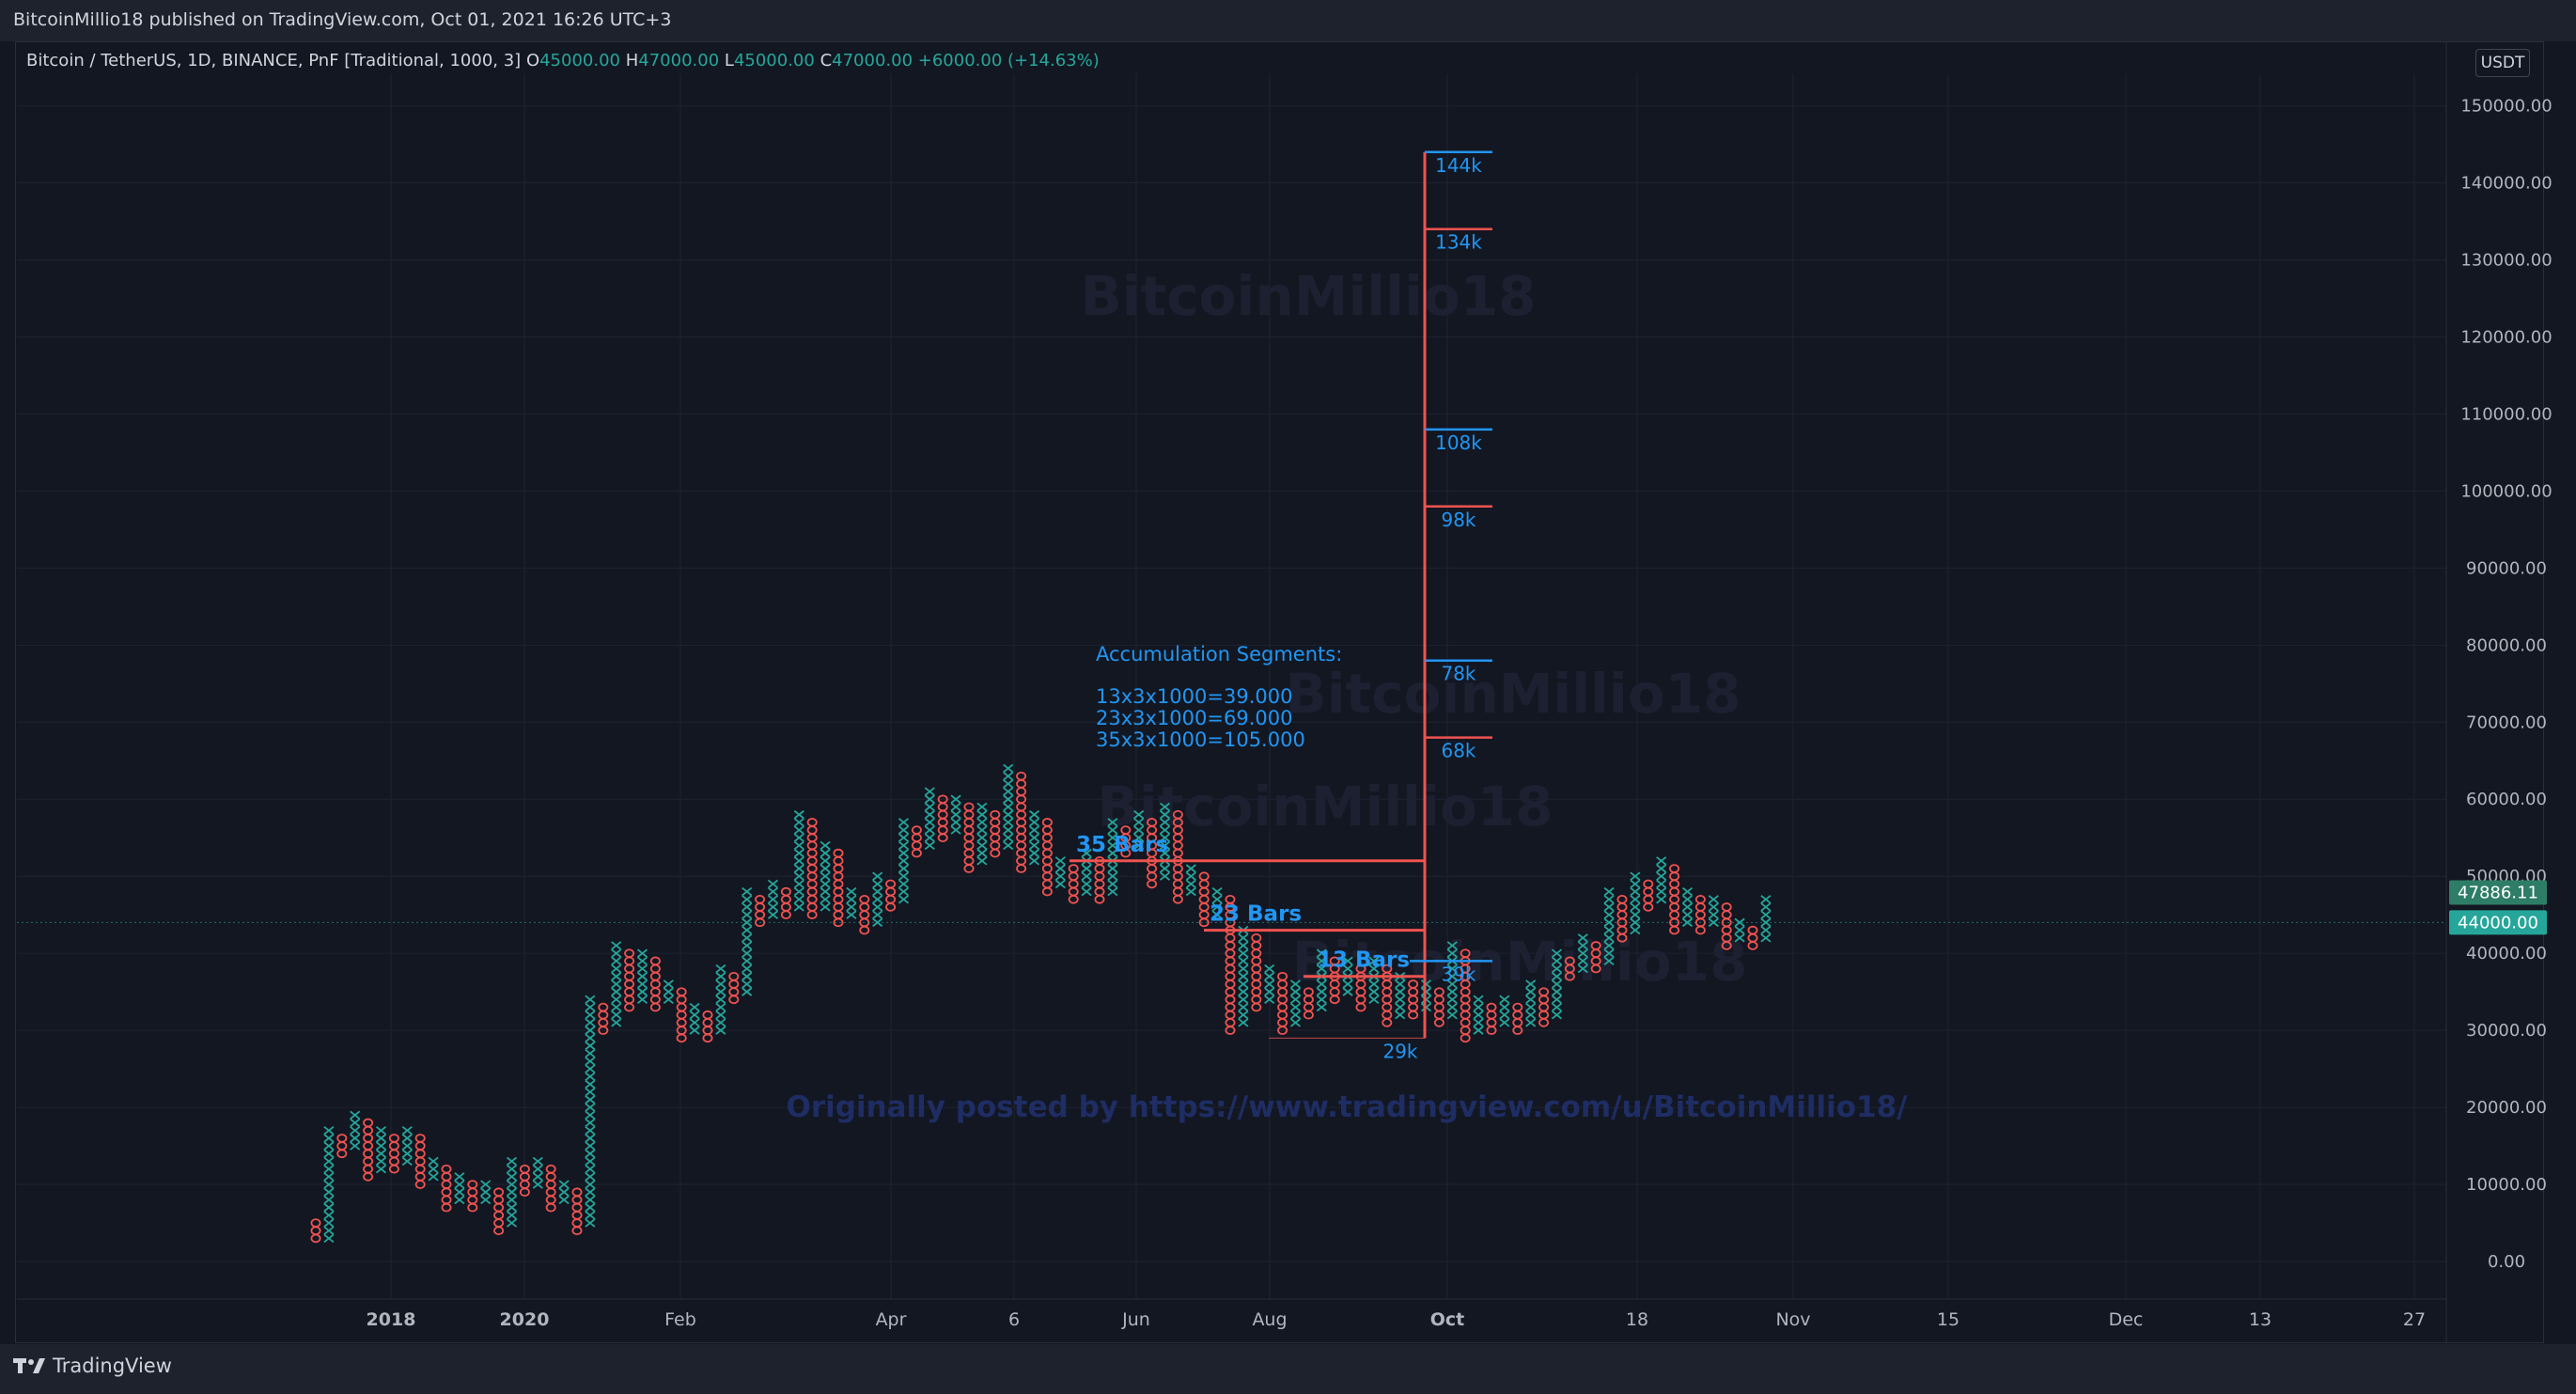  What do you see at coordinates (29, 1365) in the screenshot?
I see `tradingview-logo-icon` at bounding box center [29, 1365].